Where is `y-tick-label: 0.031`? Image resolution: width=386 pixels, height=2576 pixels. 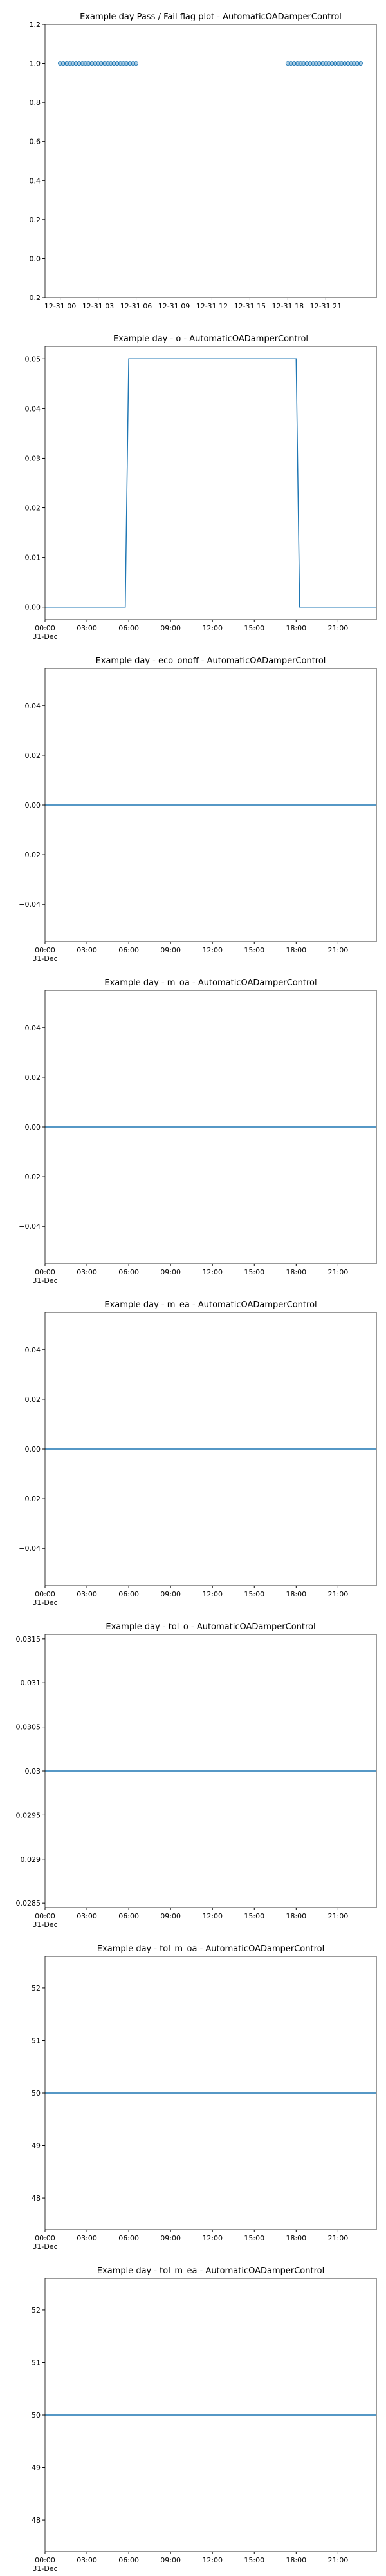 y-tick-label: 0.031 is located at coordinates (31, 1683).